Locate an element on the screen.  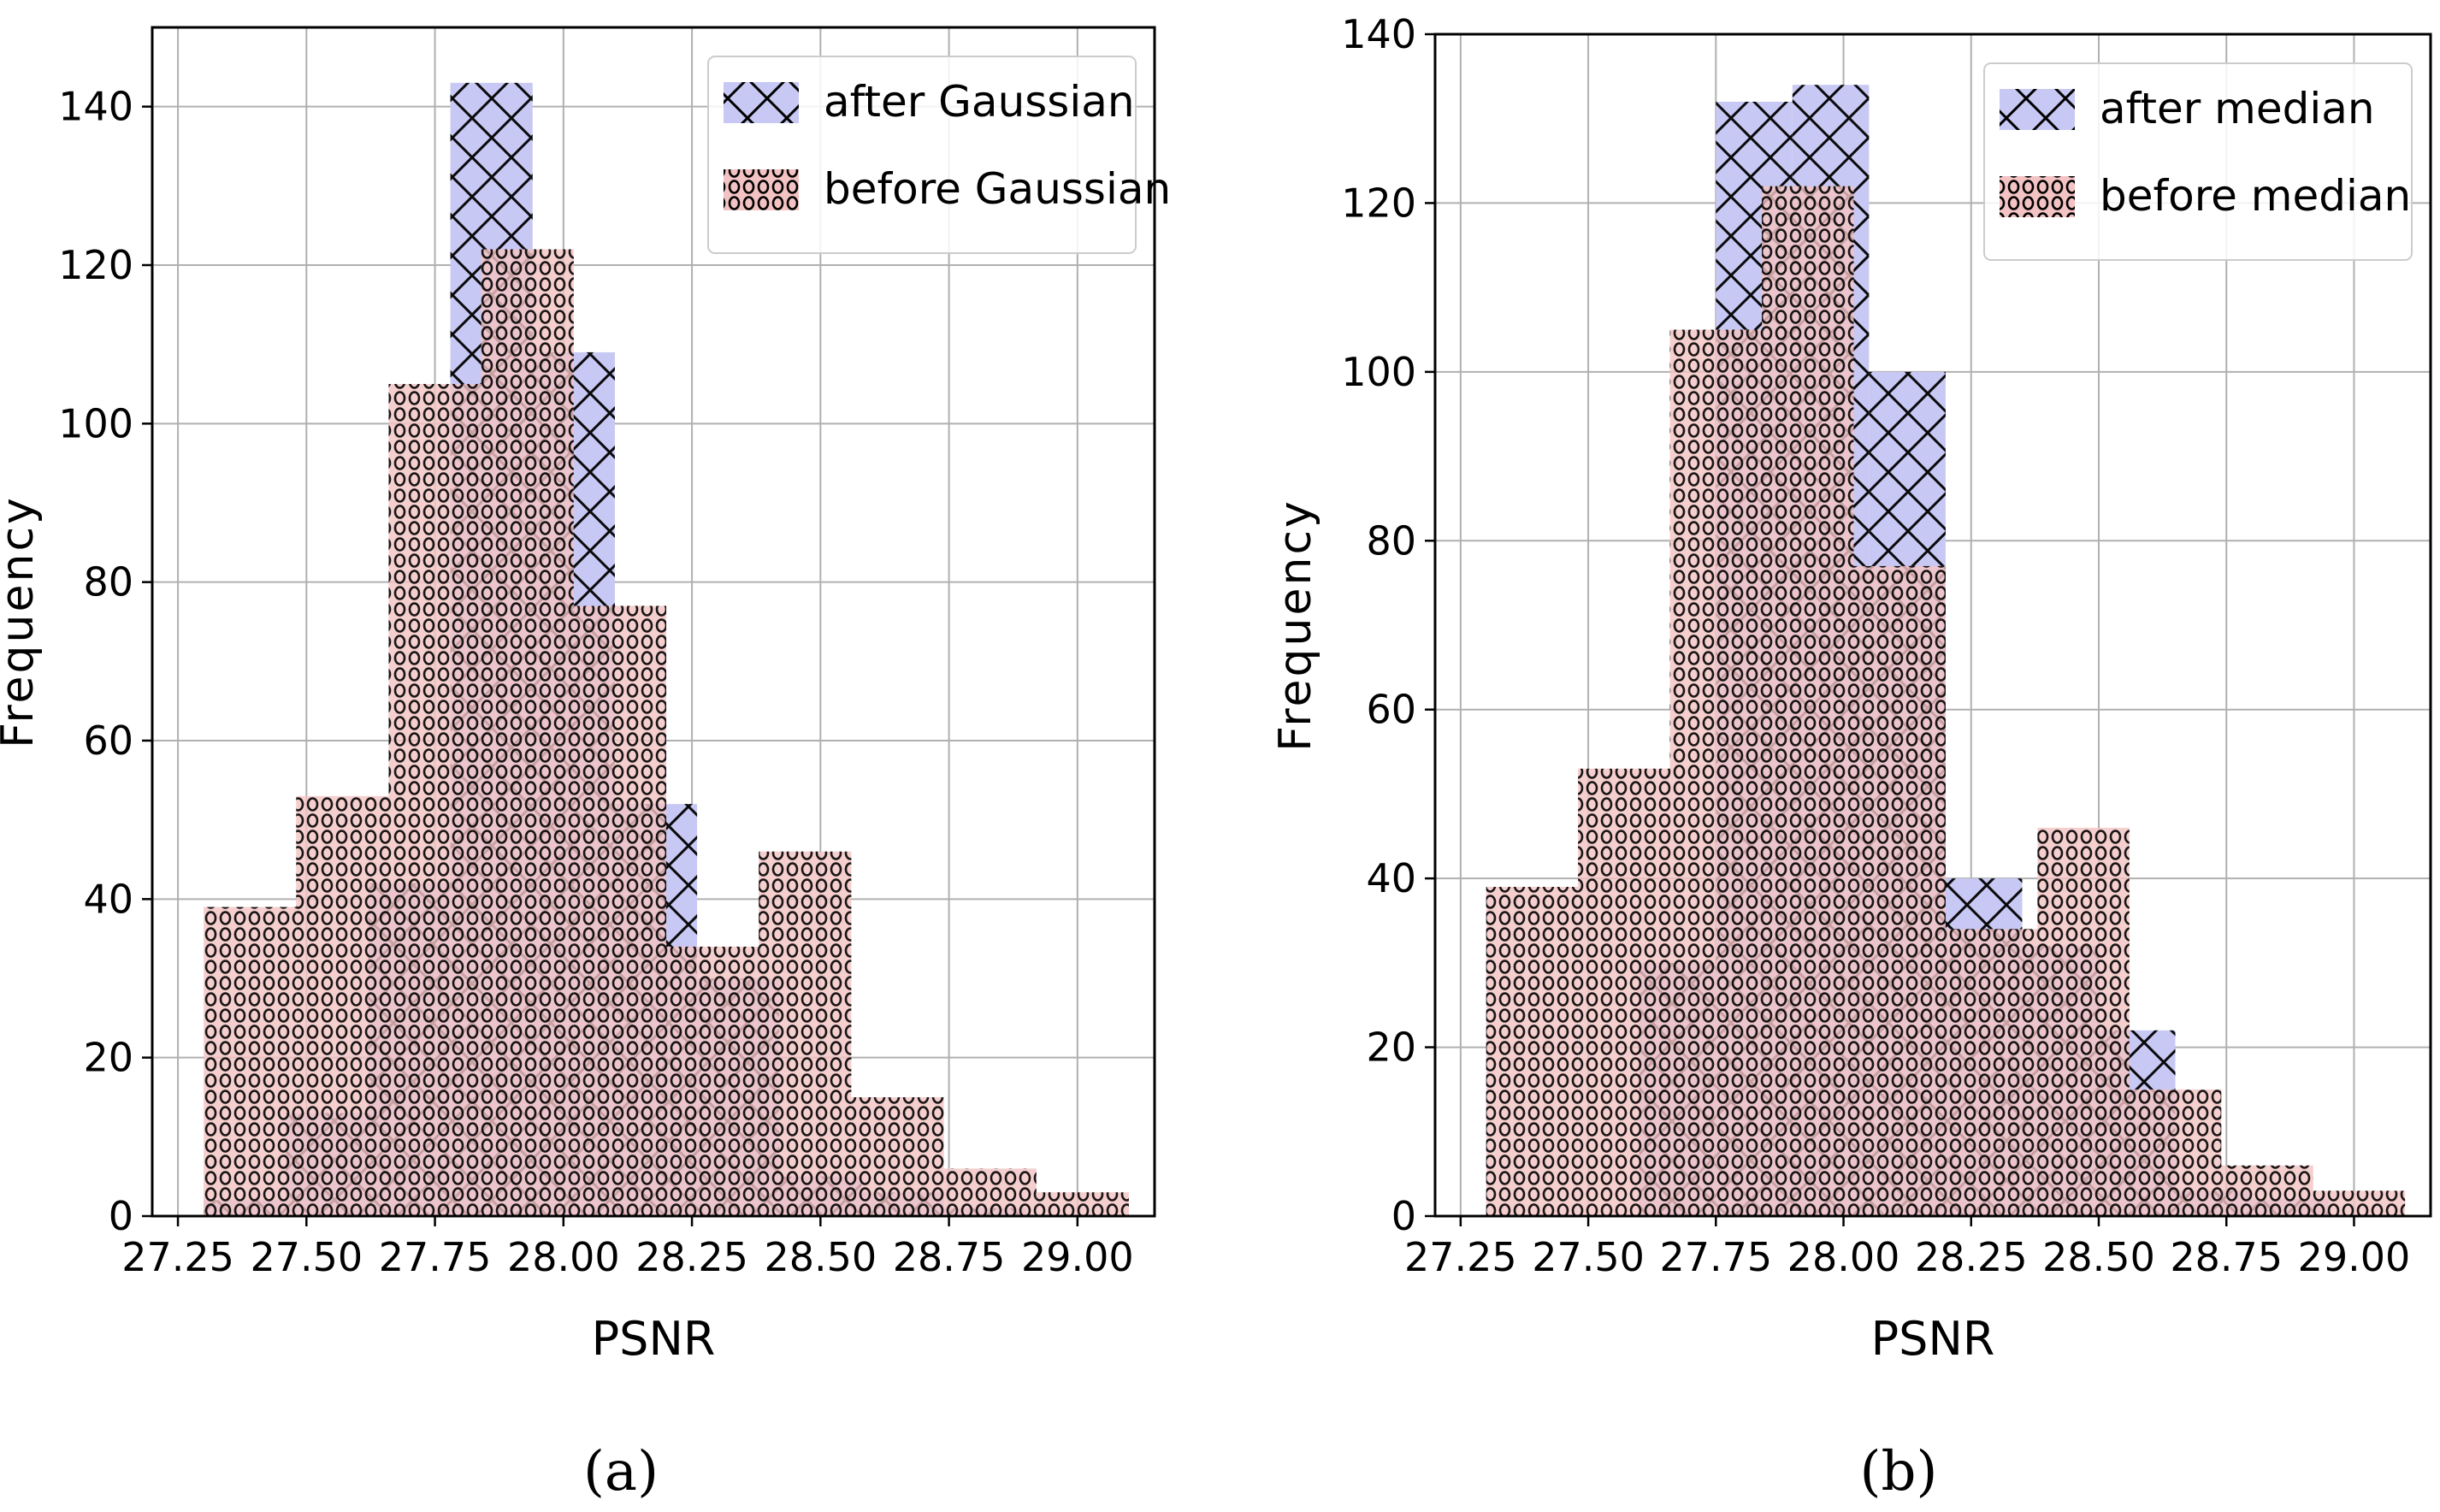
legend: after median before median is located at coordinates (2198, 161).